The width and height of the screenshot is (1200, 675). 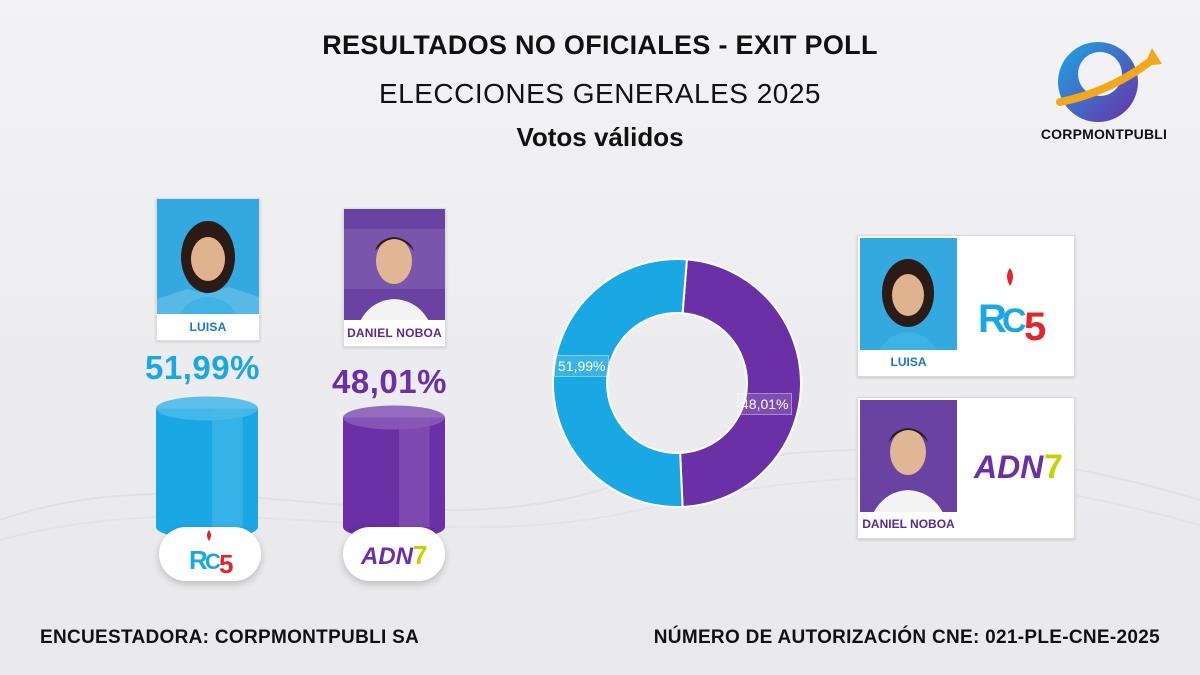 I want to click on page-subtitle: ELECCIONES GENERALES 2025, so click(x=599, y=93).